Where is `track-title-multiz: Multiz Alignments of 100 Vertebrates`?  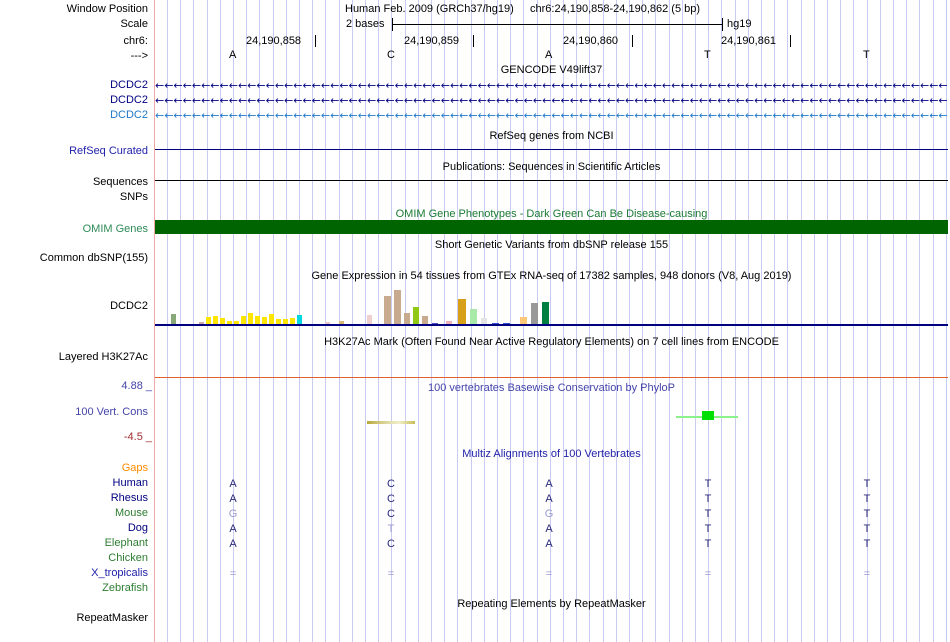 track-title-multiz: Multiz Alignments of 100 Vertebrates is located at coordinates (551, 454).